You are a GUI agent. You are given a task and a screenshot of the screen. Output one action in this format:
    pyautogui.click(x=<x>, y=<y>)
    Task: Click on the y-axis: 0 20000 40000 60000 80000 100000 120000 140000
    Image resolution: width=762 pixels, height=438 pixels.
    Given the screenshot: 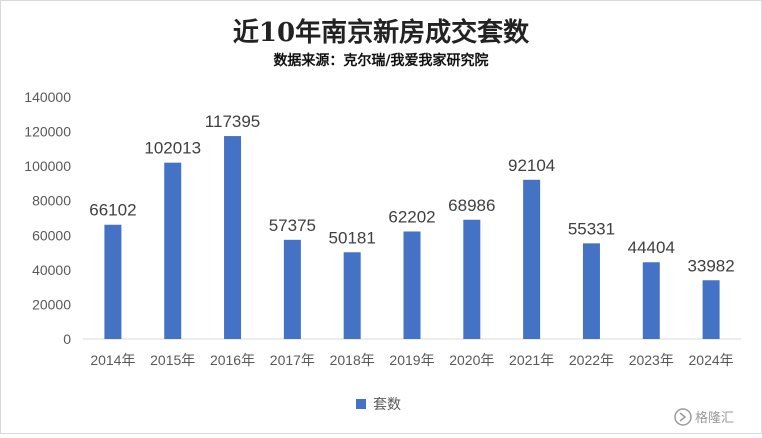 What is the action you would take?
    pyautogui.click(x=47, y=218)
    